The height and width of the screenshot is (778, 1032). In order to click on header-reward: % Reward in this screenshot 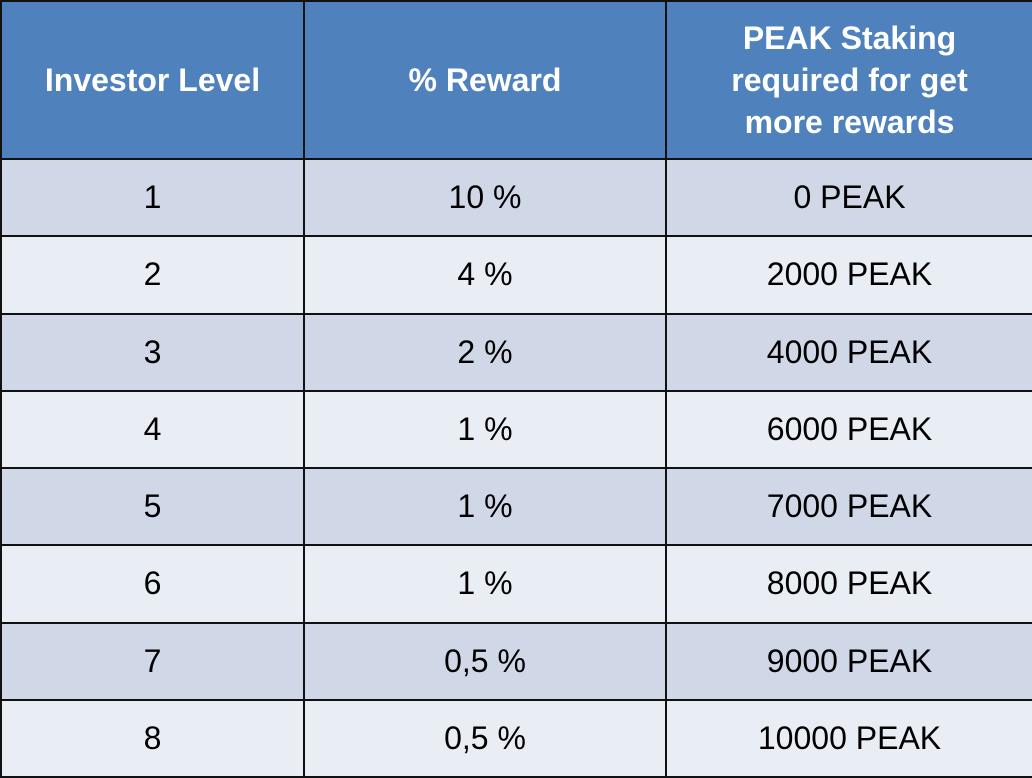, I will do `click(485, 80)`.